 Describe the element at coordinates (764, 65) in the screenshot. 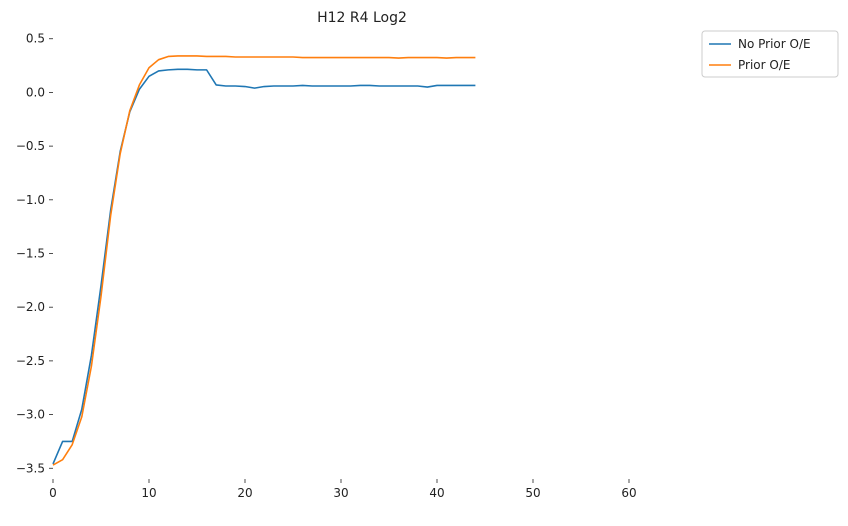

I see `legend-label: Prior O/E` at that location.